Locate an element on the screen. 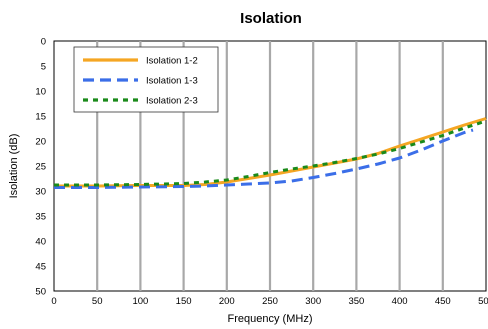 The height and width of the screenshot is (329, 488). y-tick-label: 40 is located at coordinates (40, 242).